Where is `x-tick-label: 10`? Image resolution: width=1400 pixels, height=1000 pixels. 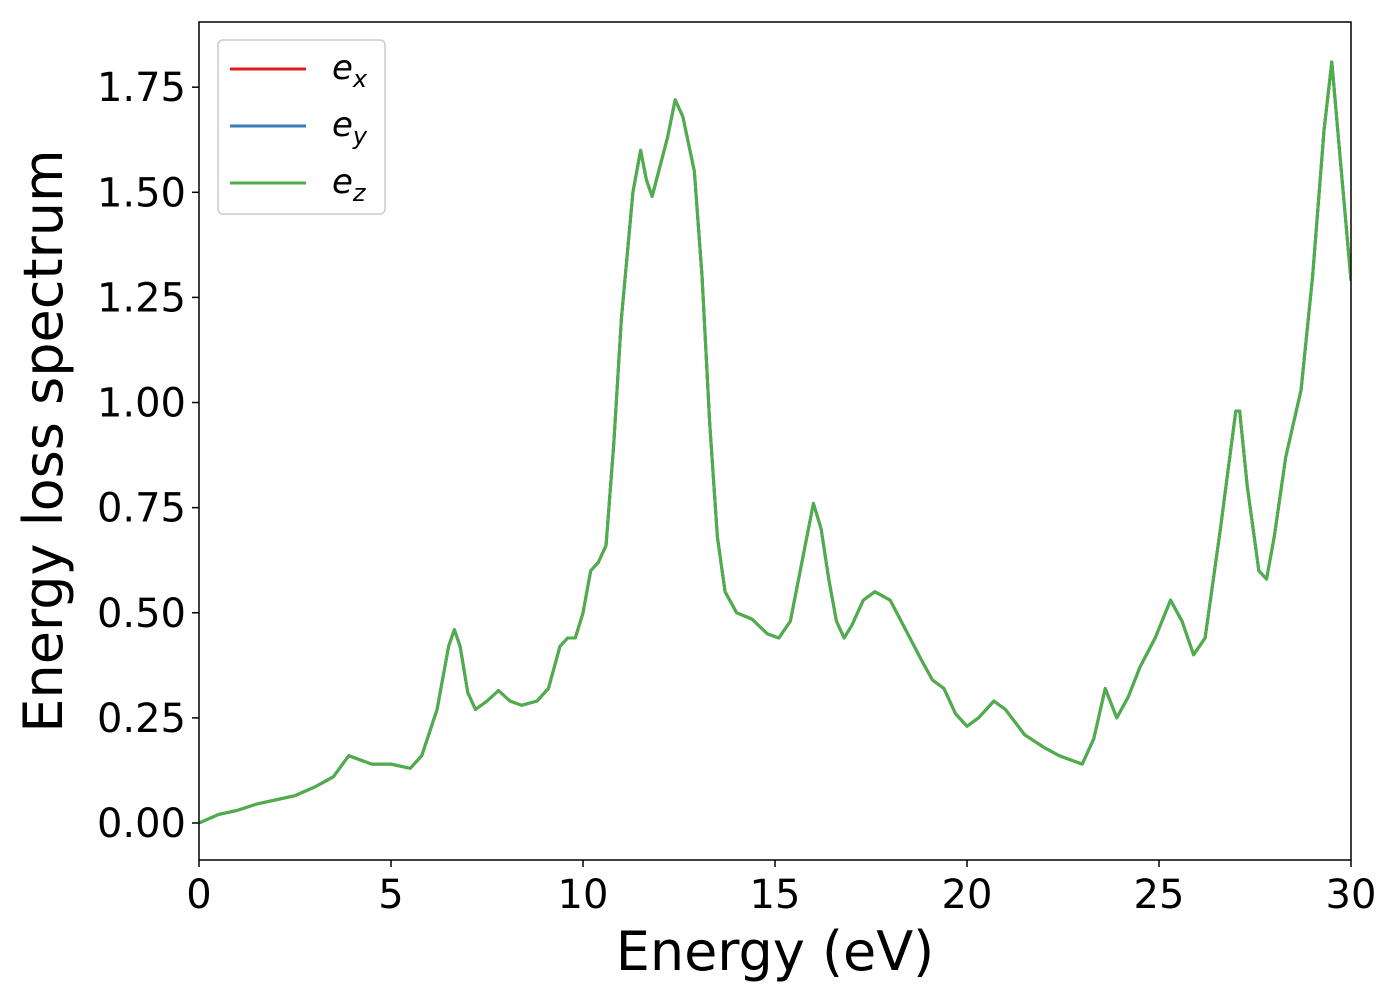 x-tick-label: 10 is located at coordinates (583, 895).